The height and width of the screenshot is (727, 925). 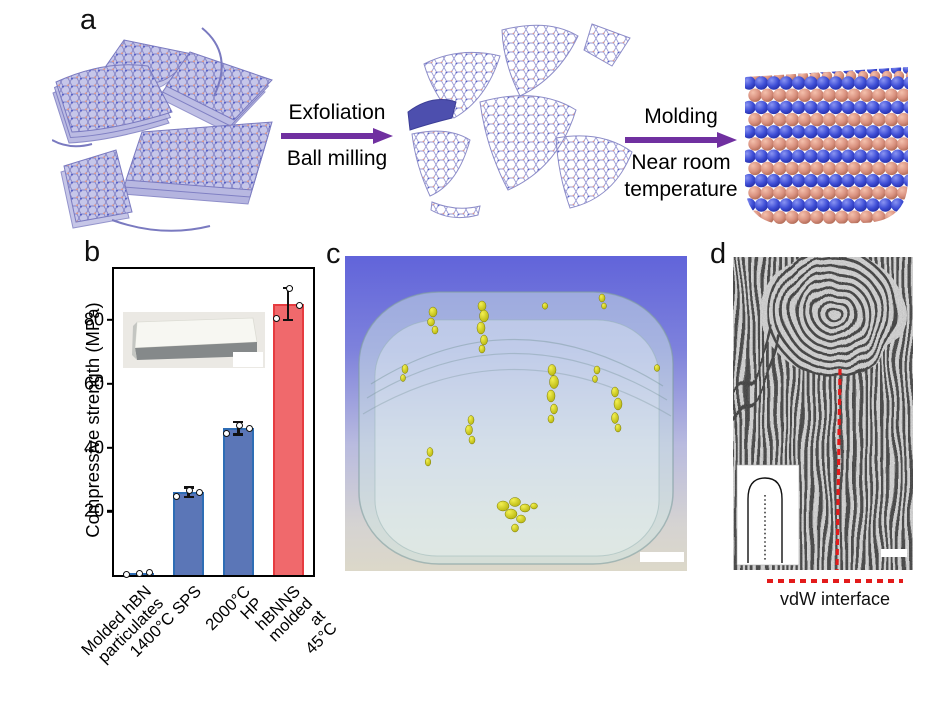 I want to click on hrtem-image, so click(x=823, y=413).